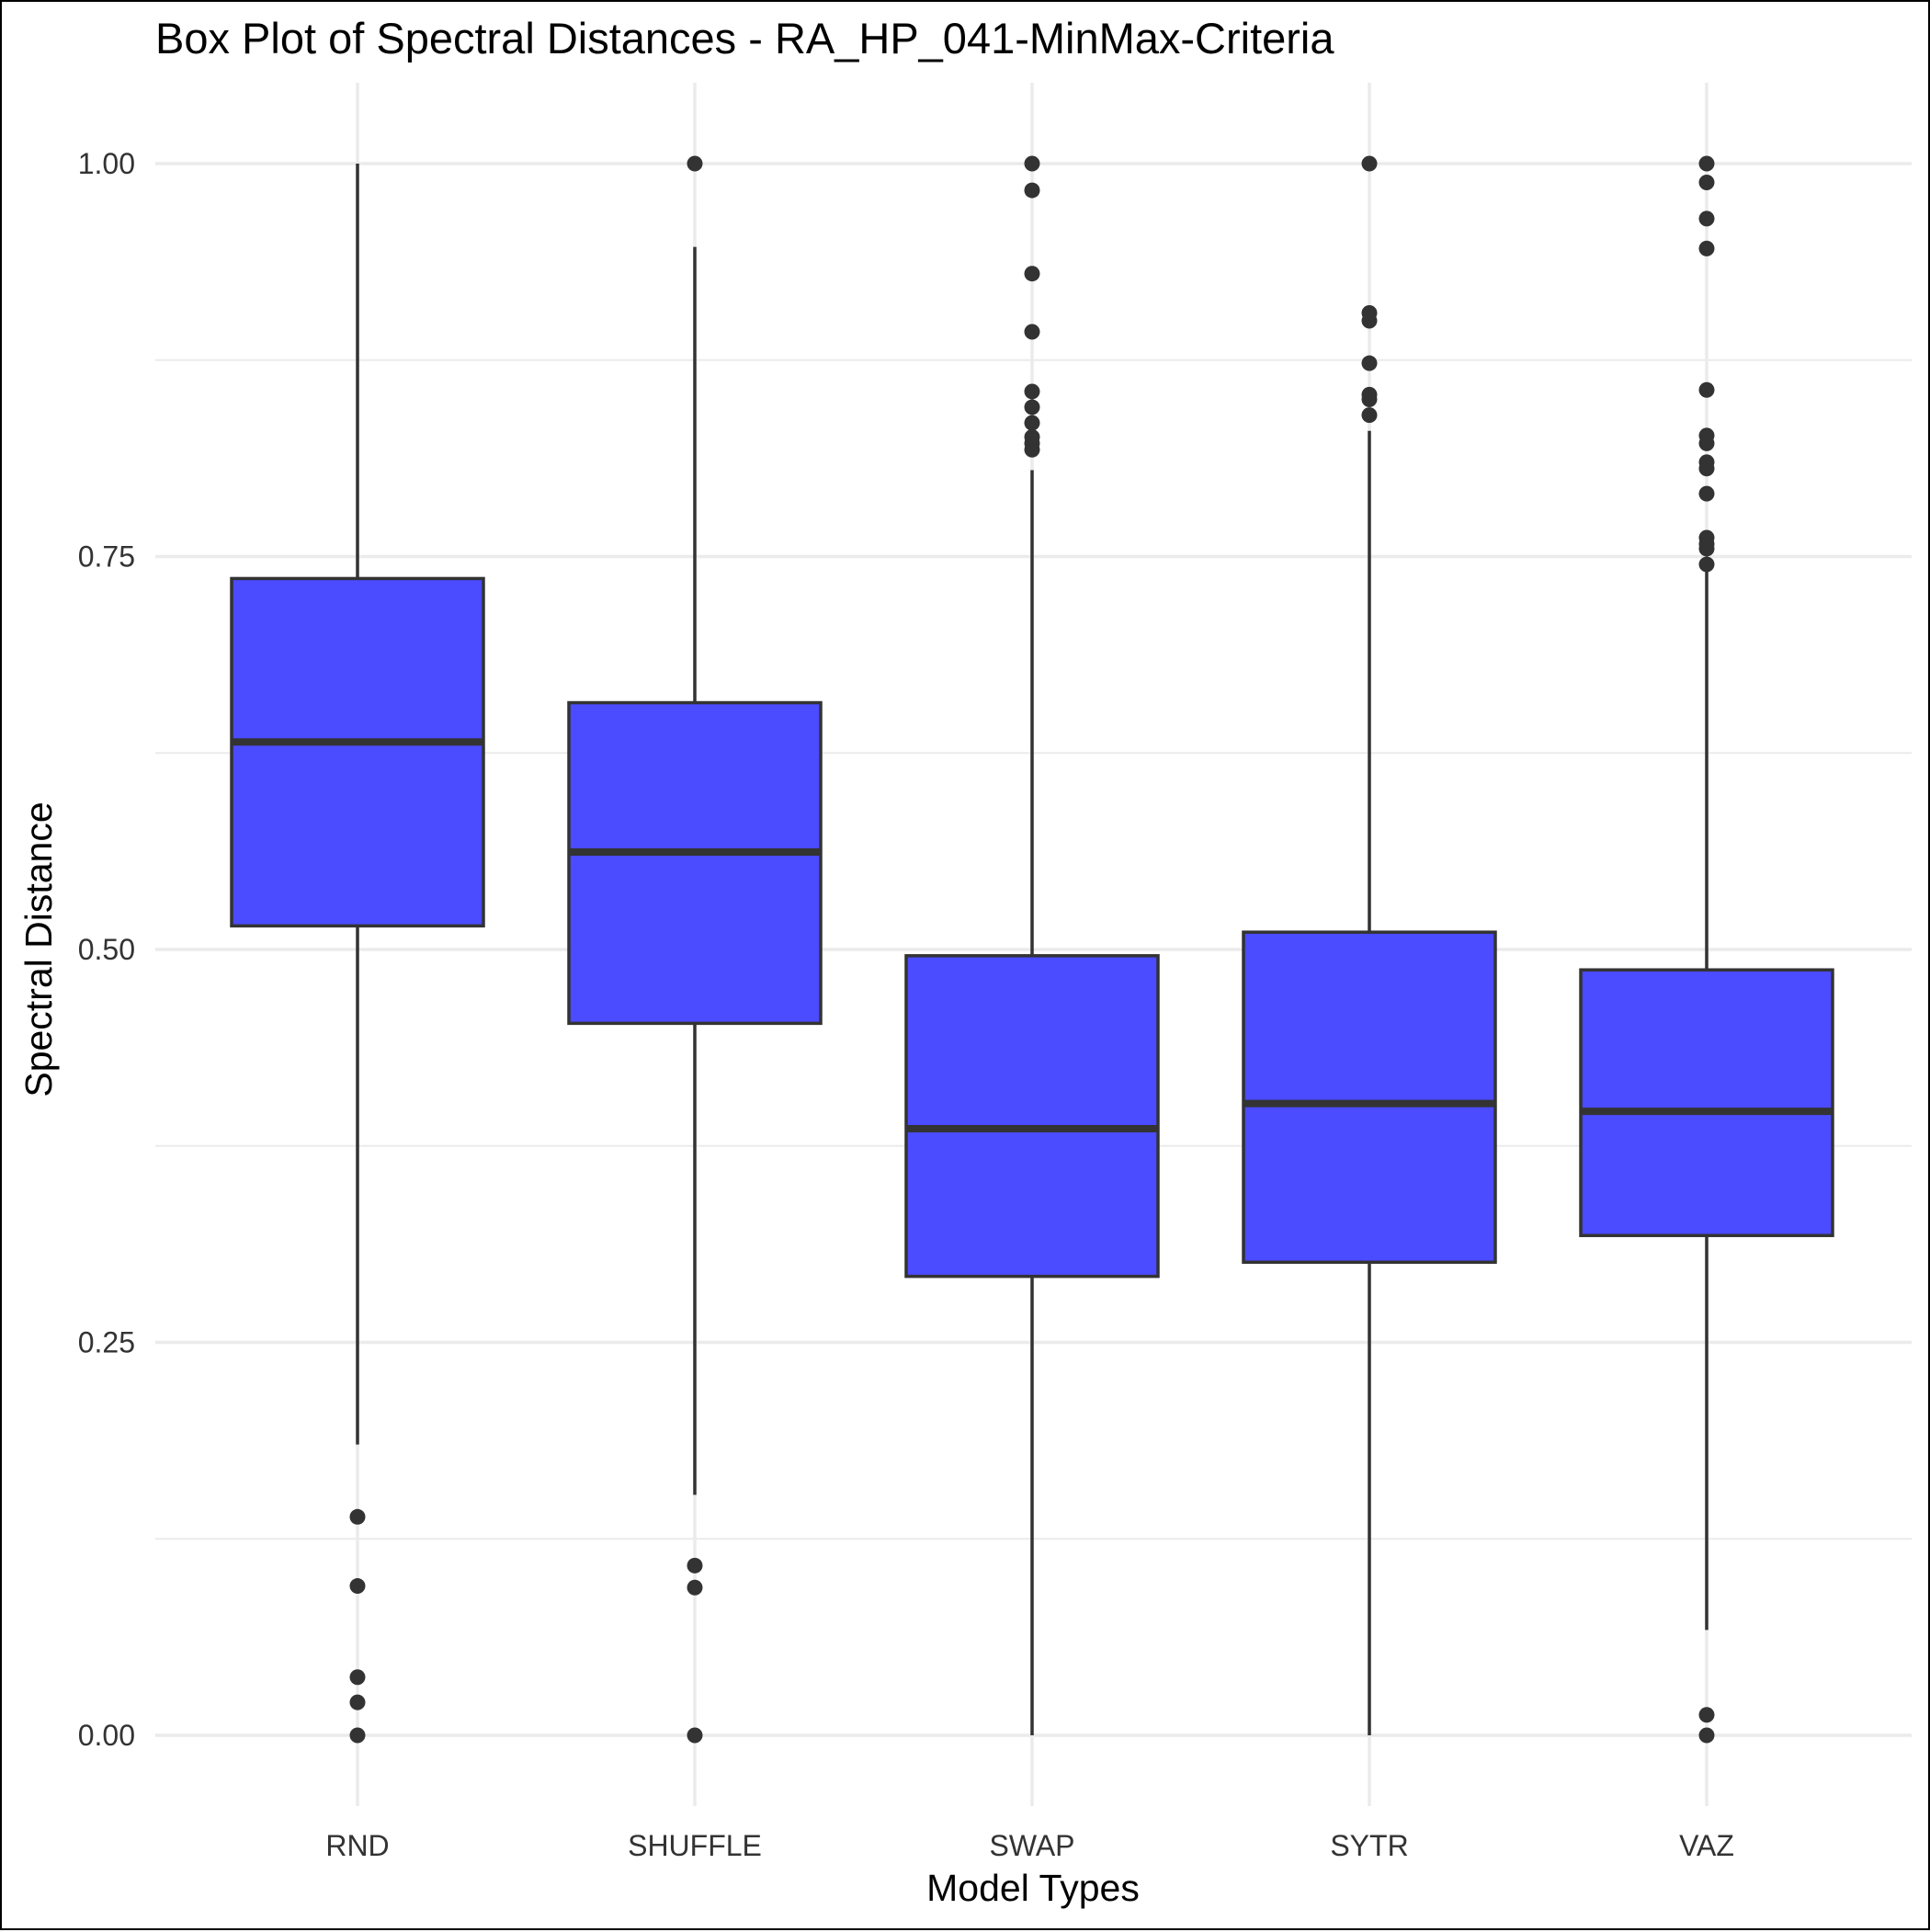 The width and height of the screenshot is (1930, 1932). Describe the element at coordinates (357, 1846) in the screenshot. I see `x-tick-label: RND` at that location.